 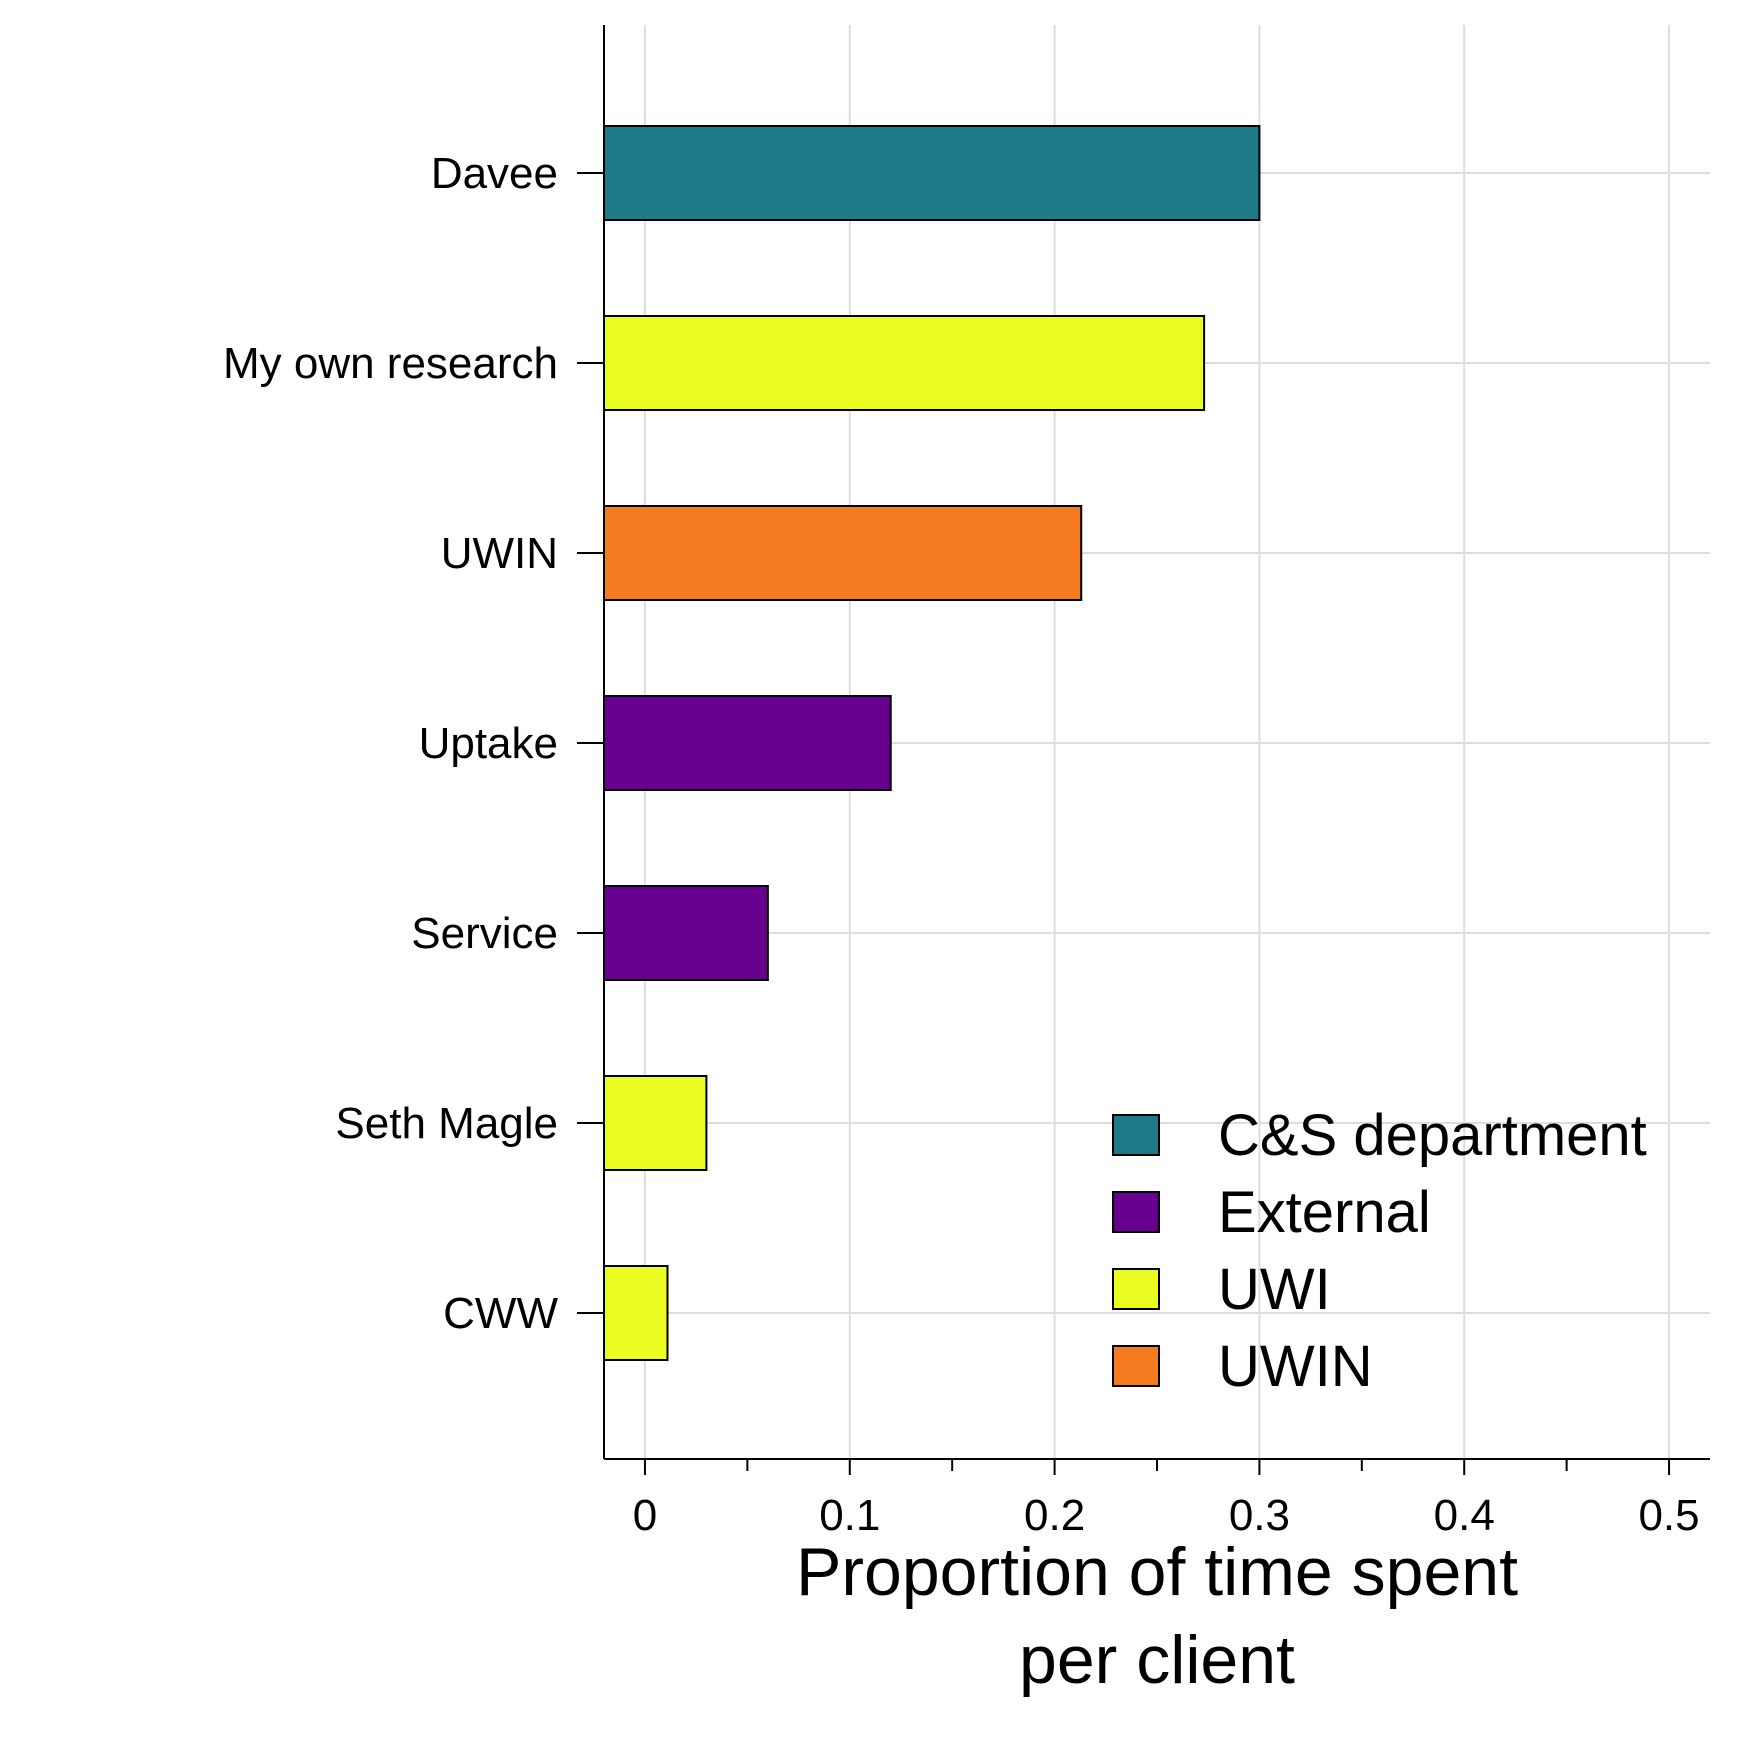 What do you see at coordinates (1166, 1499) in the screenshot?
I see `x-tick-labels: 0 0.1 0.2 0.3 0.4 0.5` at bounding box center [1166, 1499].